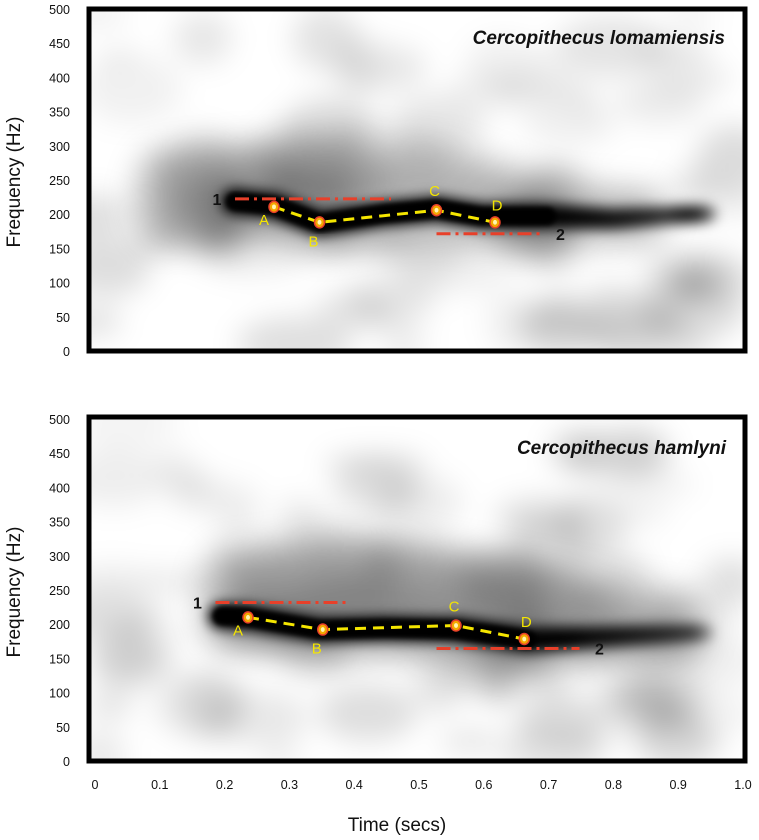  I want to click on panel-top-contour, so click(384, 214).